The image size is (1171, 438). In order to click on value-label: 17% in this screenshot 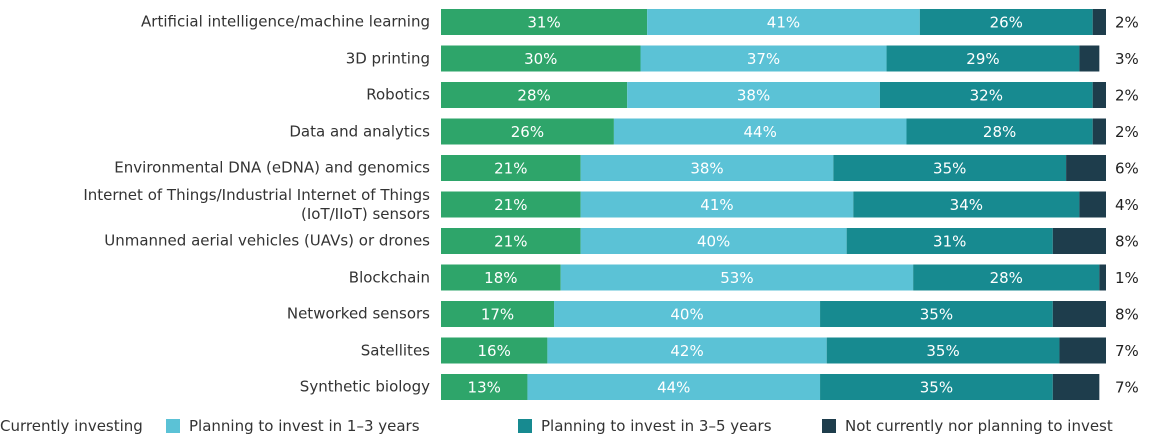, I will do `click(497, 315)`.